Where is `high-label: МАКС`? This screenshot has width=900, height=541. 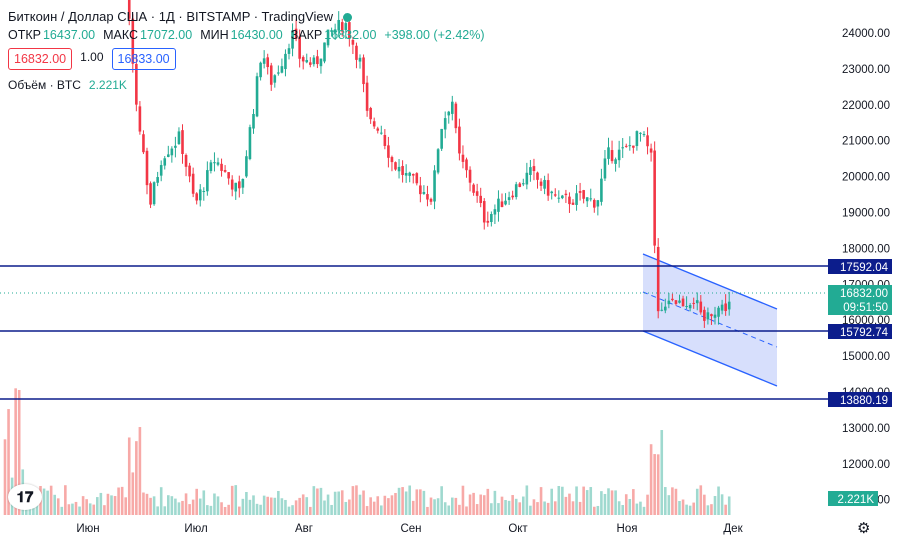 high-label: МАКС is located at coordinates (121, 35).